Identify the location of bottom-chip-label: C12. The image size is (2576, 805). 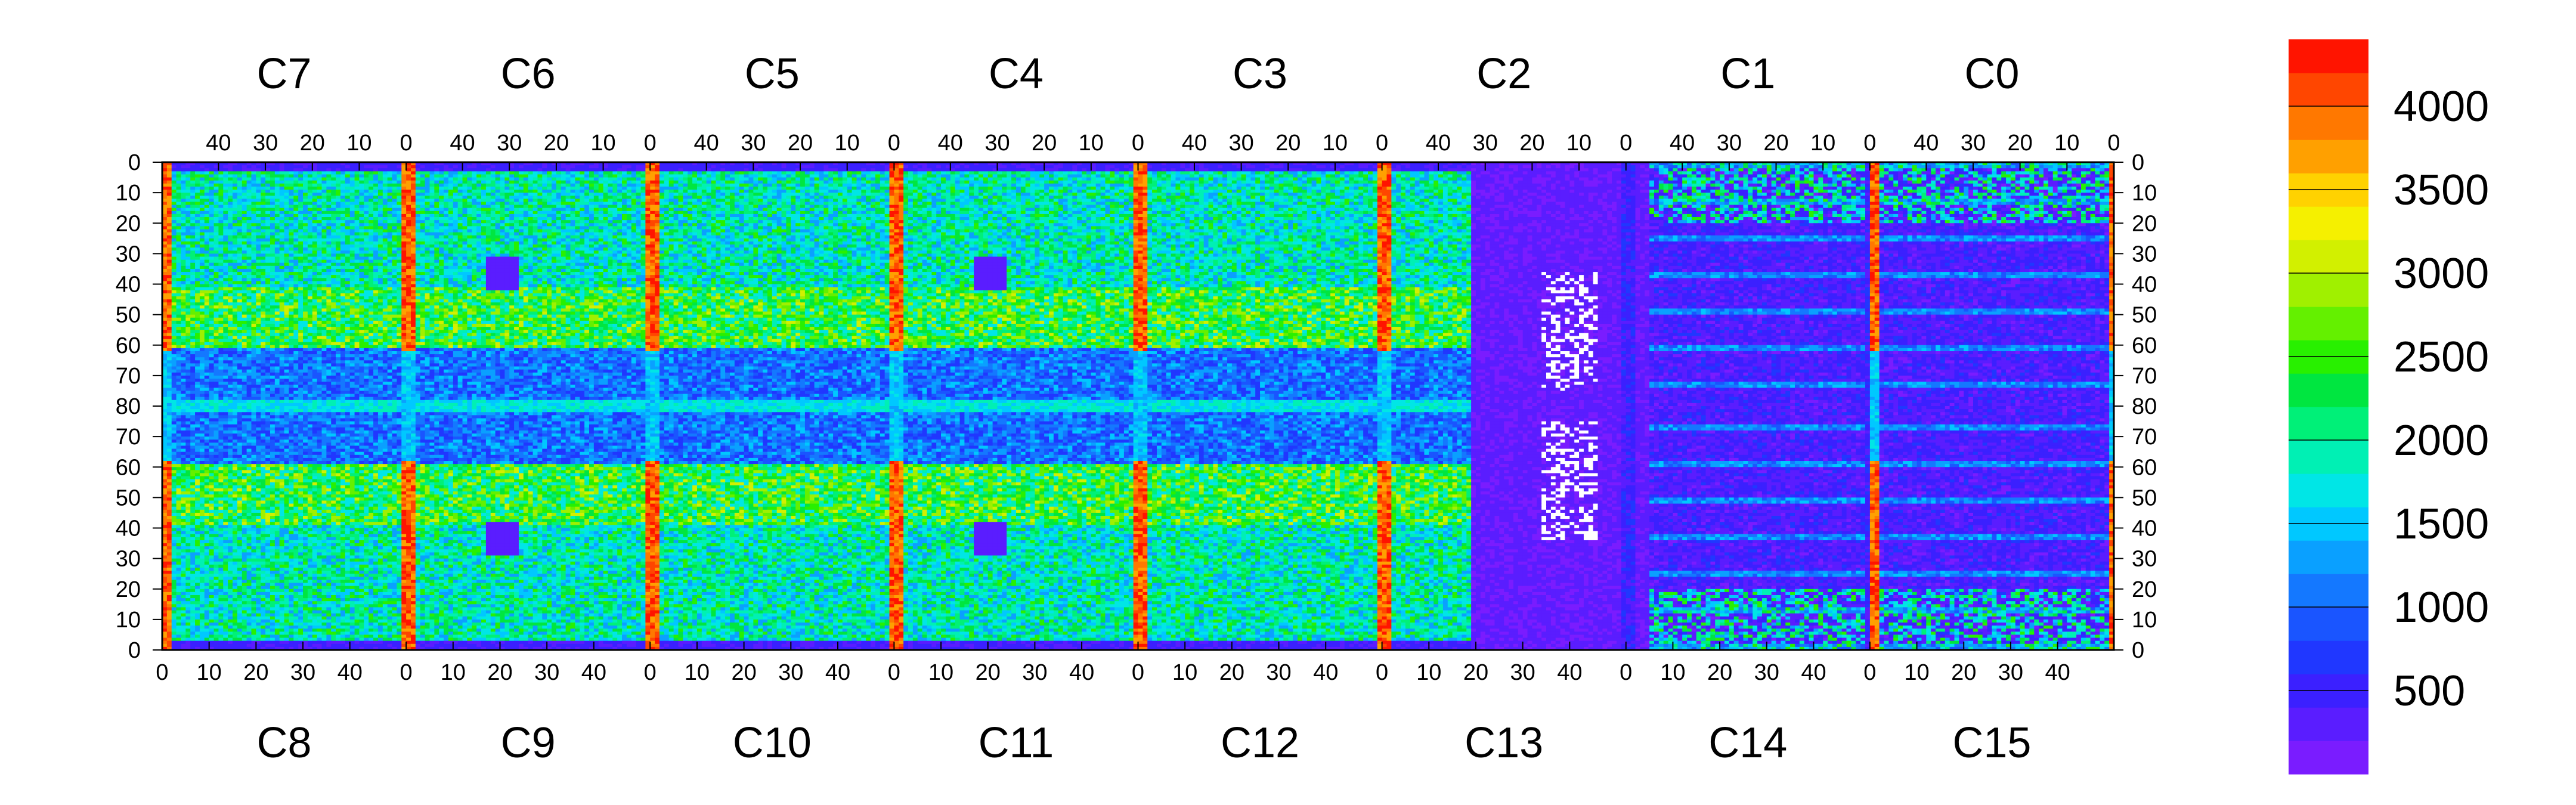
(1260, 743).